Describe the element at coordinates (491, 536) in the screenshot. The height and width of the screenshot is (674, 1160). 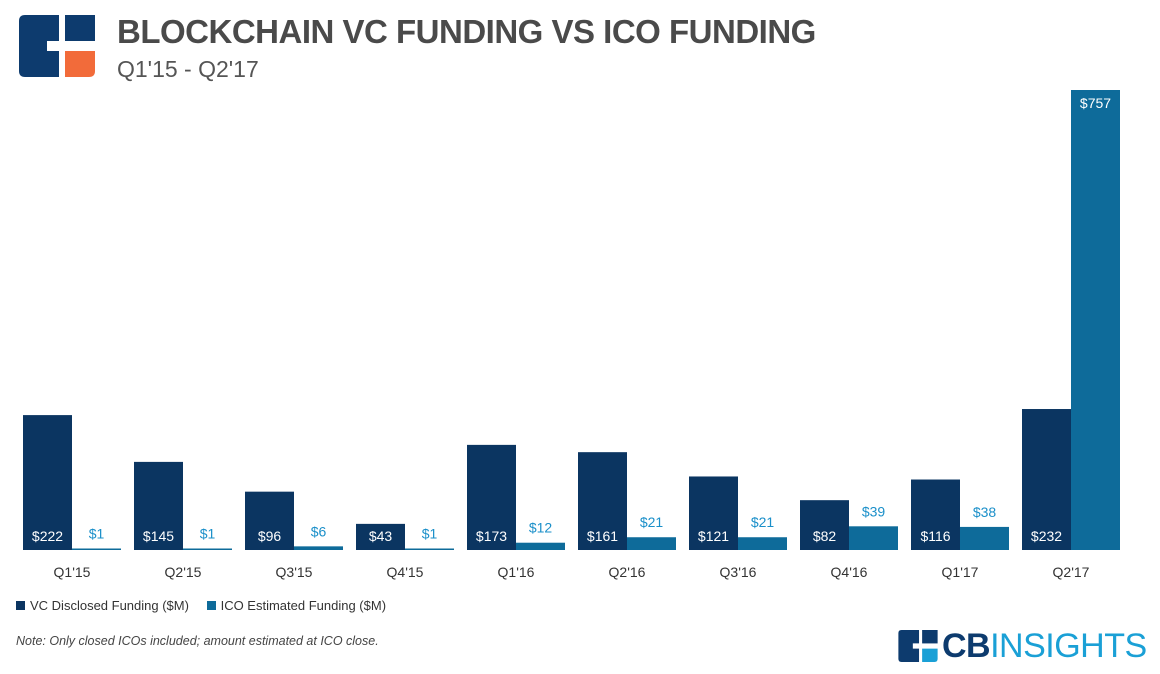
I see `vc-label-4: $173` at that location.